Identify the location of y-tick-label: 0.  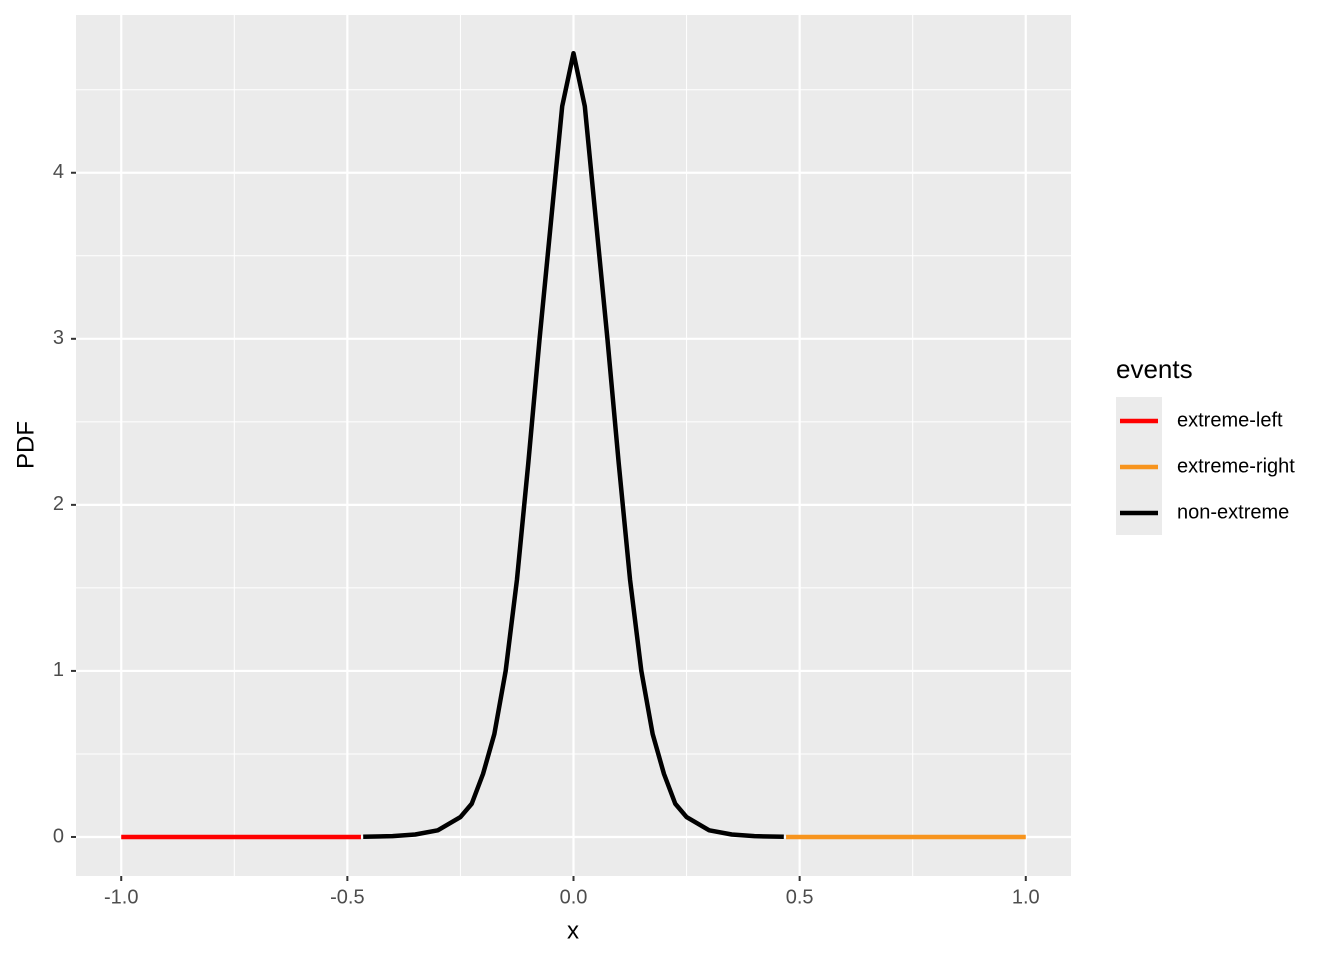
(58, 836).